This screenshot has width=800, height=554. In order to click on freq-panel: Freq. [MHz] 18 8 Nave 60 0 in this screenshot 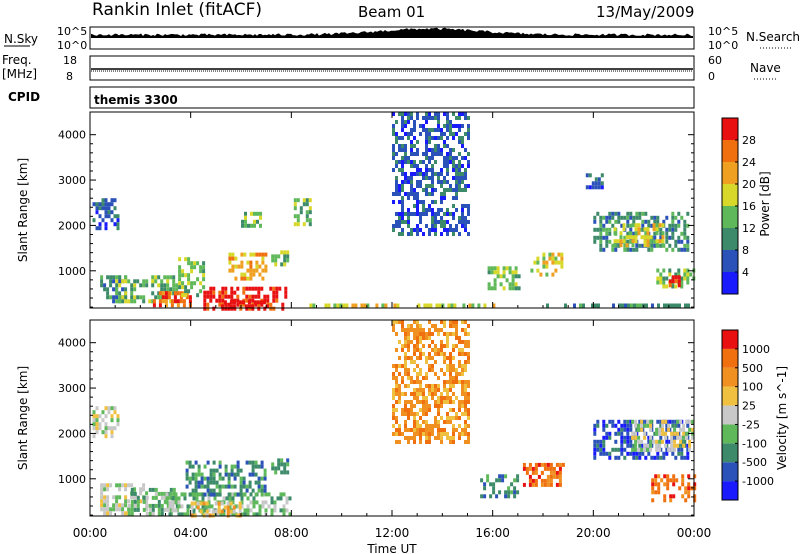, I will do `click(391, 68)`.